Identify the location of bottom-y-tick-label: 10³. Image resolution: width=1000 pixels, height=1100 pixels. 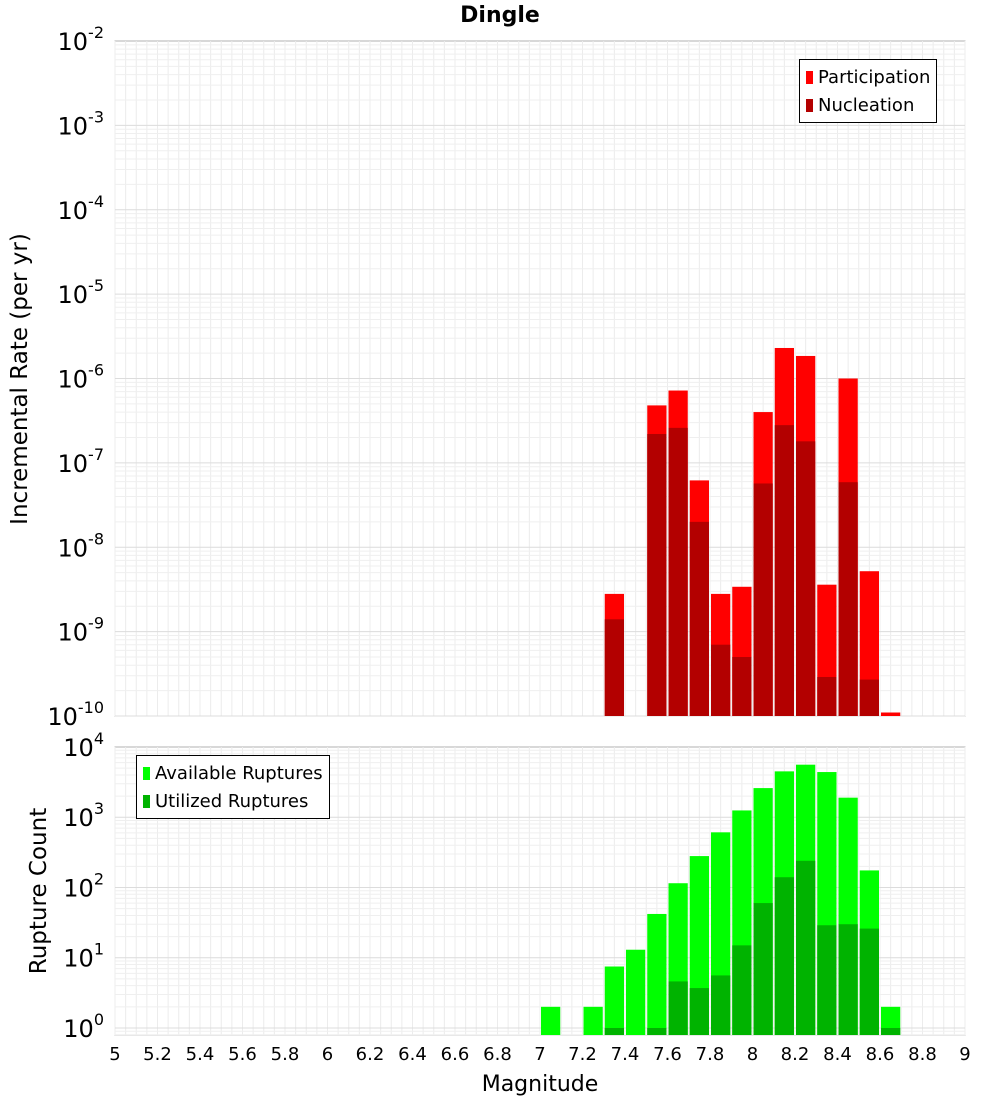
(83, 815).